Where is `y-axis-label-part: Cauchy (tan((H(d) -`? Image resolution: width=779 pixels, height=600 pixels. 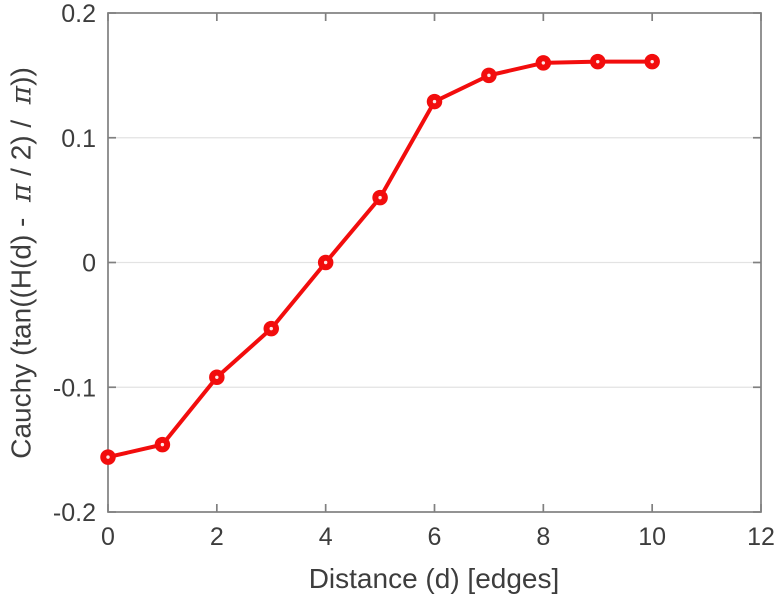
y-axis-label-part: Cauchy (tan((H(d) - is located at coordinates (21, 330).